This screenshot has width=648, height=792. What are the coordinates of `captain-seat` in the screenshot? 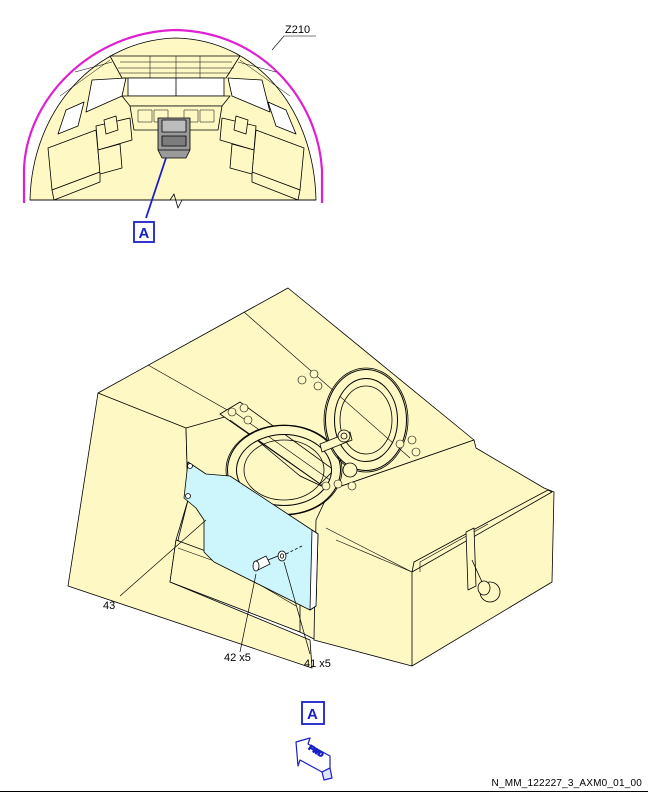 It's located at (90, 158).